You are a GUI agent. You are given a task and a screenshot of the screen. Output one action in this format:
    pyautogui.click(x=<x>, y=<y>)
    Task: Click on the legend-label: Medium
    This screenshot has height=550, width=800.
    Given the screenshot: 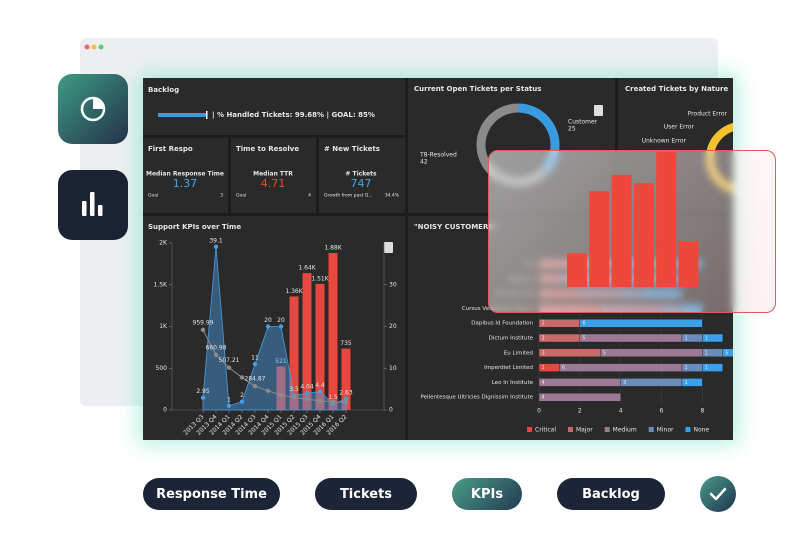 What is the action you would take?
    pyautogui.click(x=625, y=430)
    